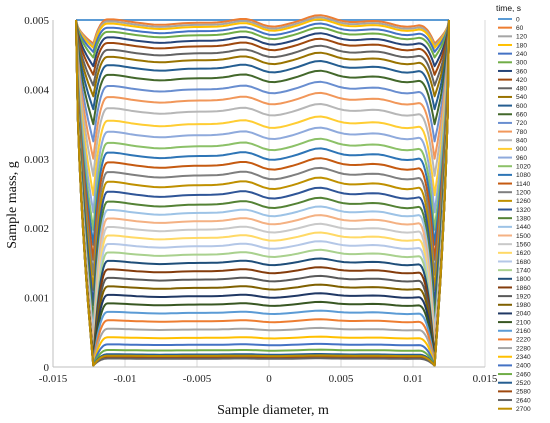 The width and height of the screenshot is (550, 423). Describe the element at coordinates (36, 160) in the screenshot. I see `y-tick-label: 0.003` at that location.